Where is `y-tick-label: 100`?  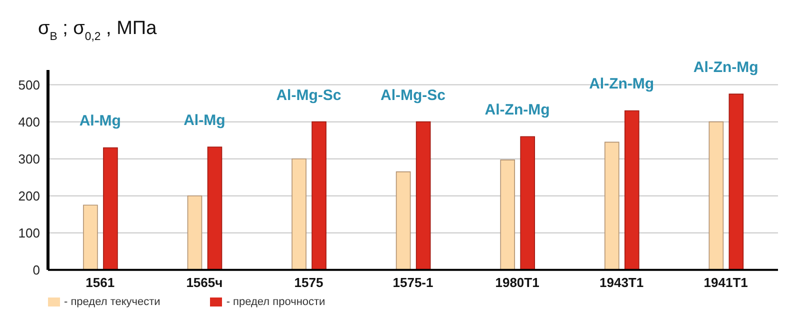 y-tick-label: 100 is located at coordinates (29, 233).